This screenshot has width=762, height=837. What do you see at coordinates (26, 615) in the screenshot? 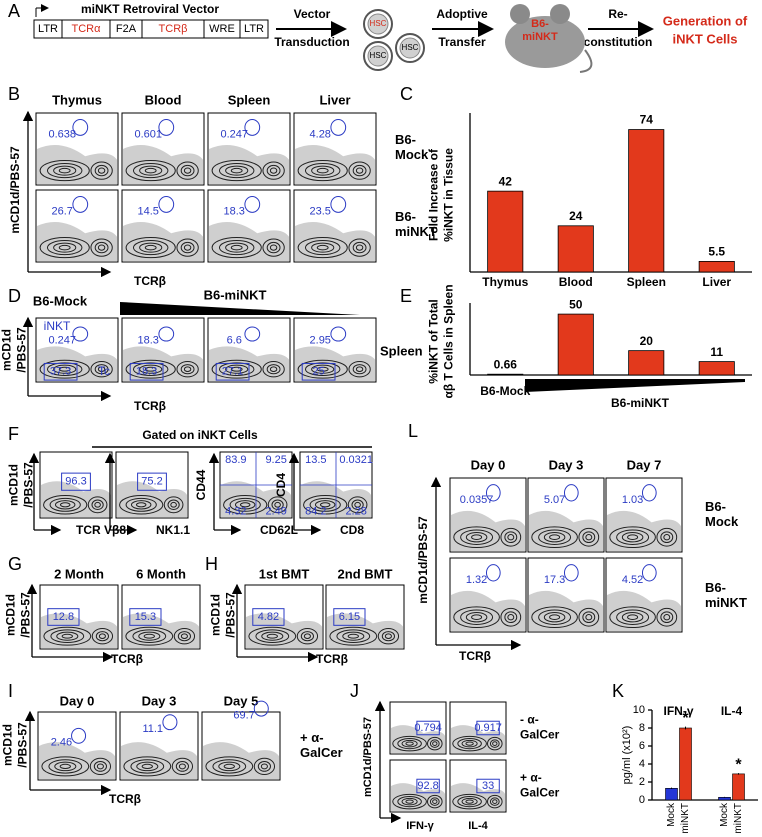
I see `label: /PBS-57` at bounding box center [26, 615].